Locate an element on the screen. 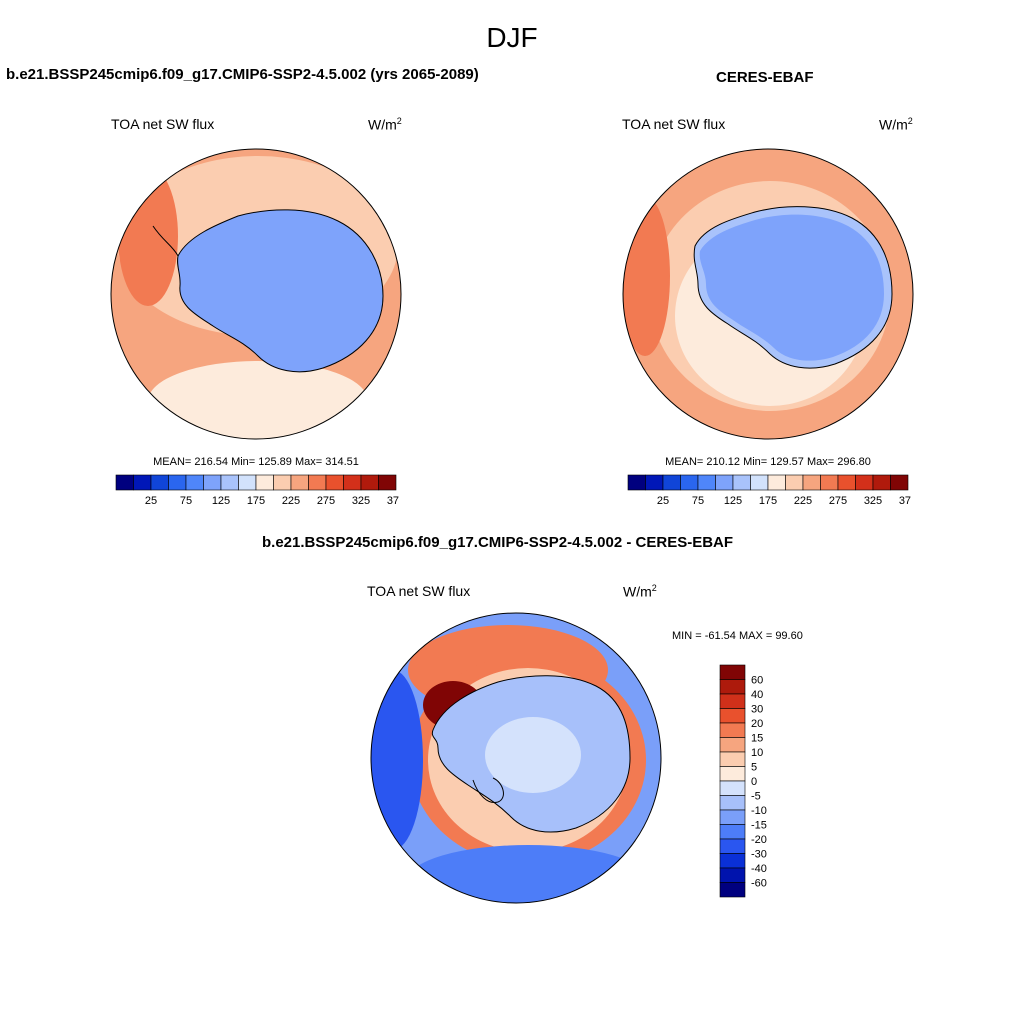  panel1-colorbar-tick-label: 25 is located at coordinates (151, 501).